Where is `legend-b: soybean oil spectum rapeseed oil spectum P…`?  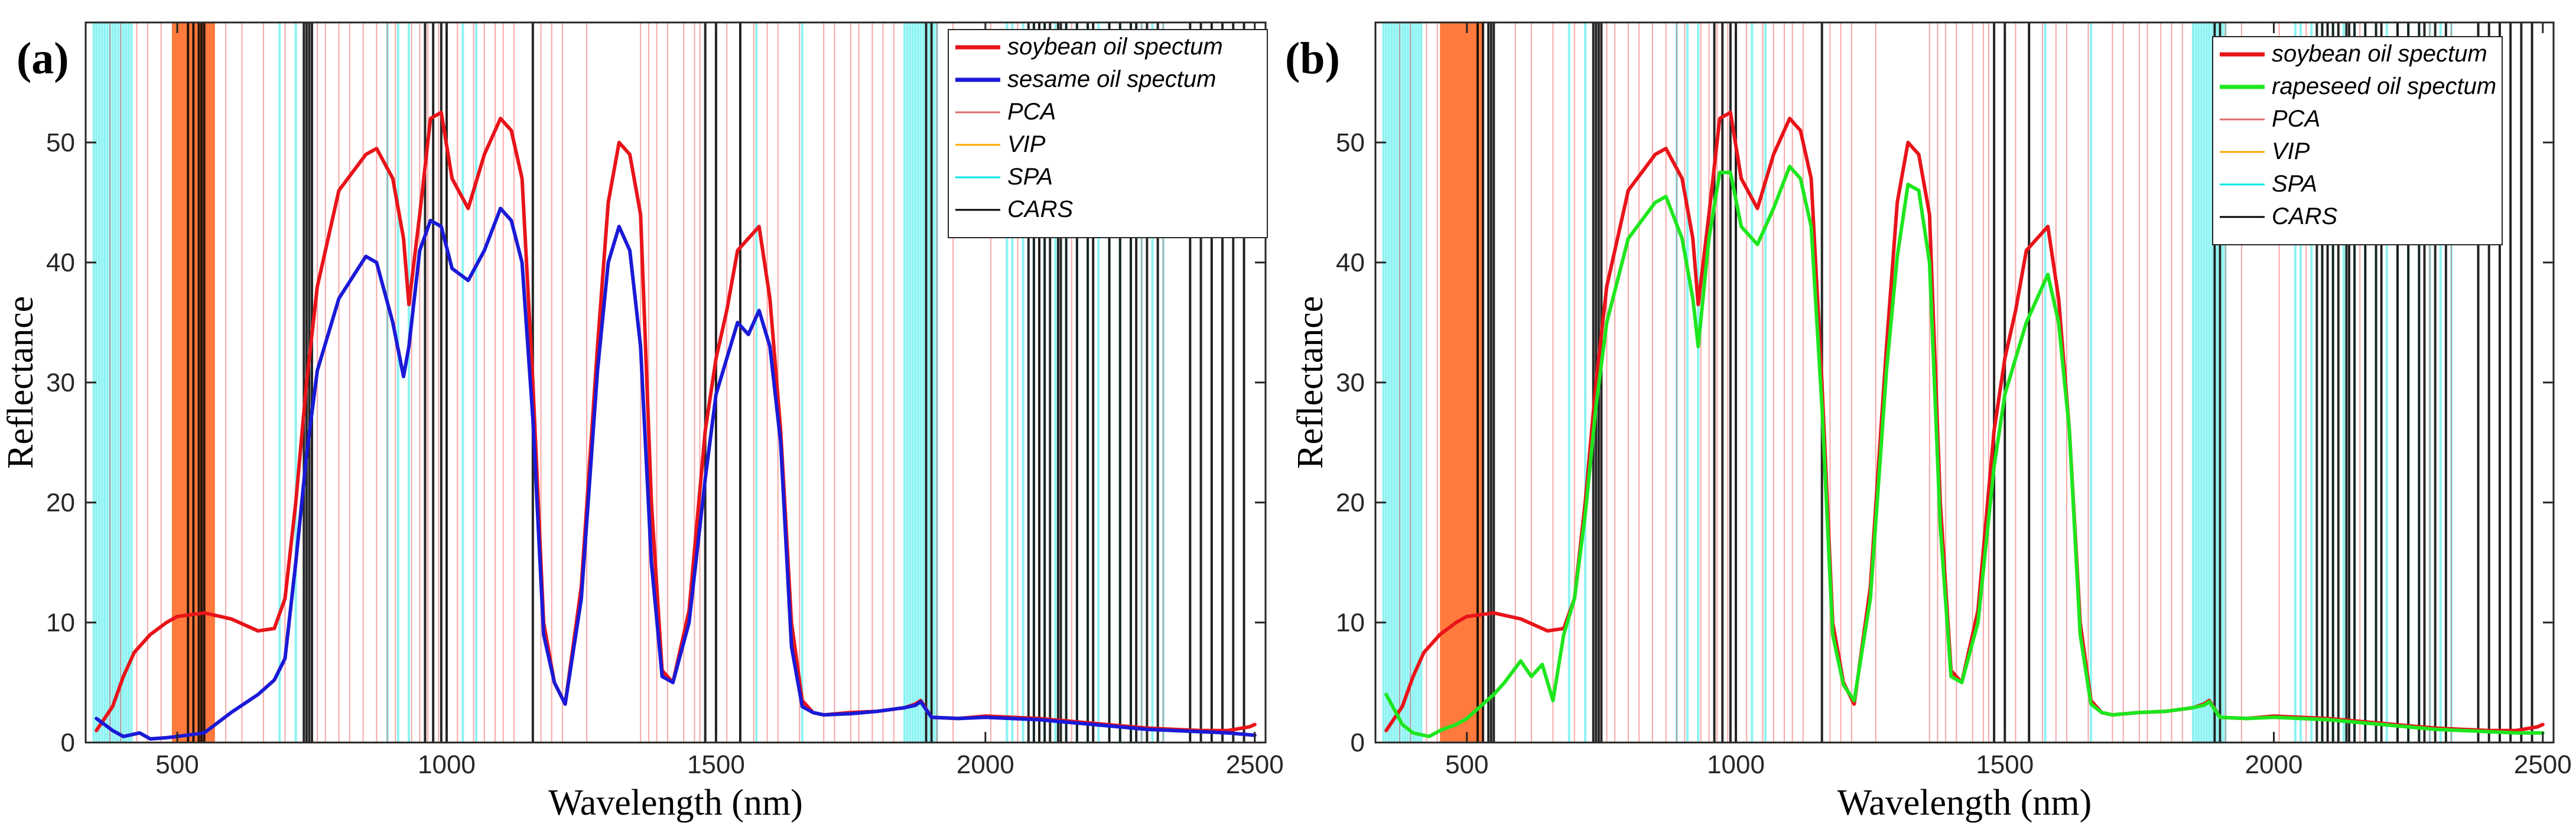
legend-b: soybean oil spectum rapeseed oil spectum P… is located at coordinates (2357, 141).